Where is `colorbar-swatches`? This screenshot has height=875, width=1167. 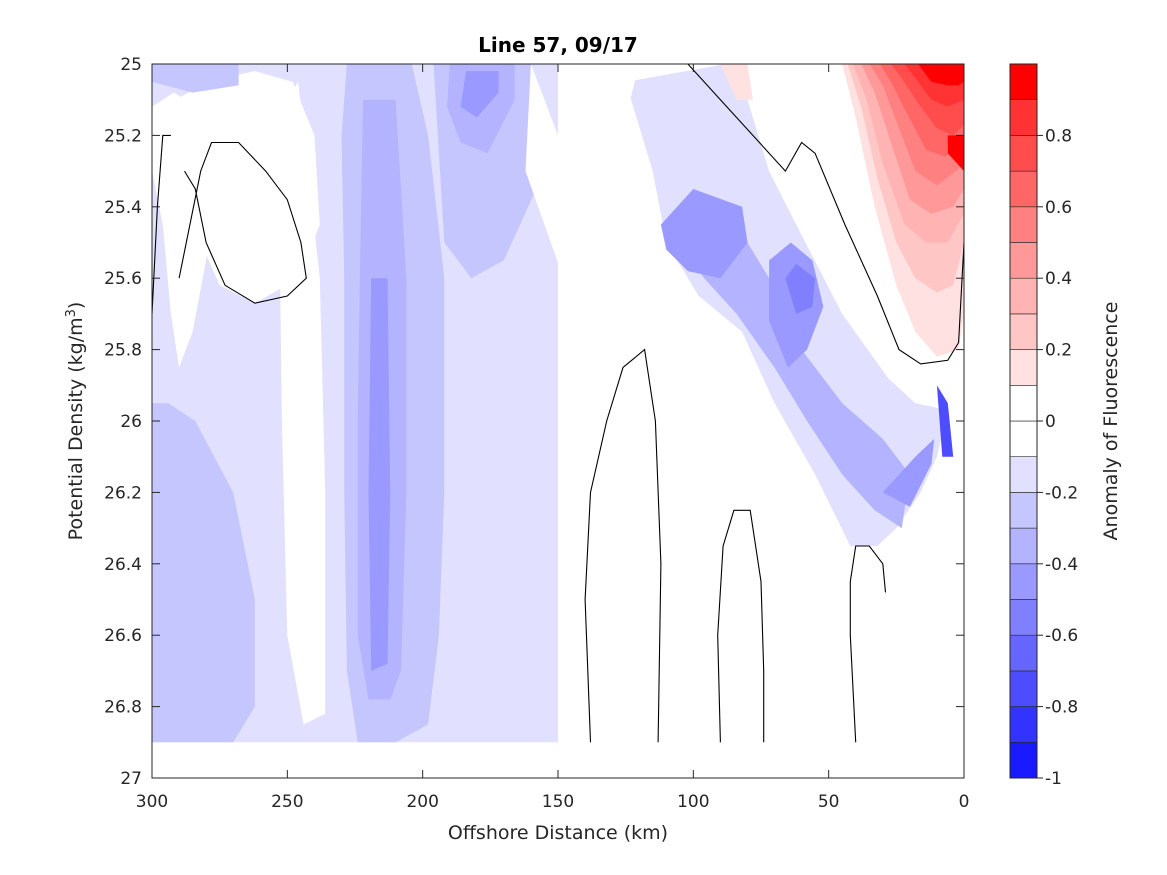 colorbar-swatches is located at coordinates (1023, 421).